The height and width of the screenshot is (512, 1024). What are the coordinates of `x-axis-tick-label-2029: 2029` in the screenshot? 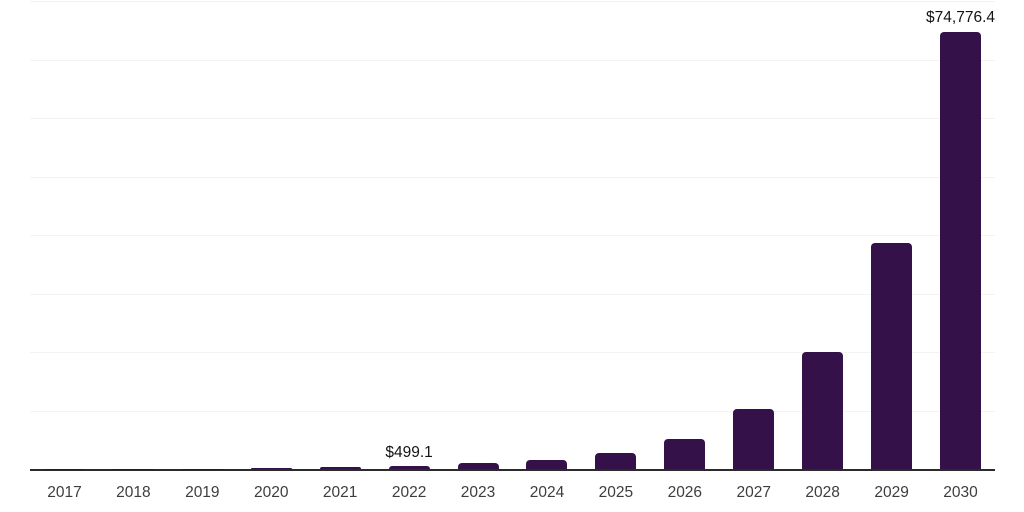 It's located at (891, 492).